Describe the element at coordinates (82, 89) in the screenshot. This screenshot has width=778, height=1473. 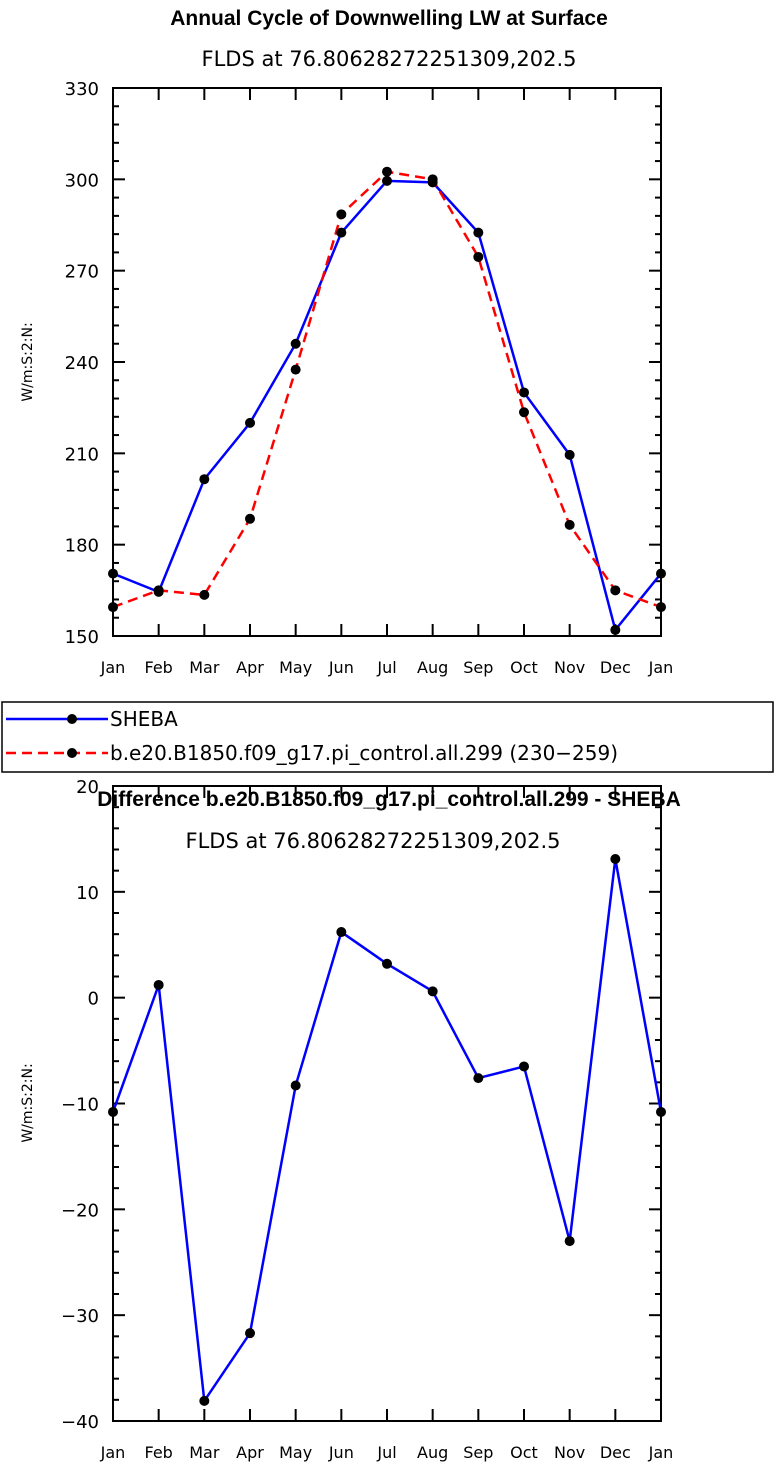
I see `y-tick-label: 330` at that location.